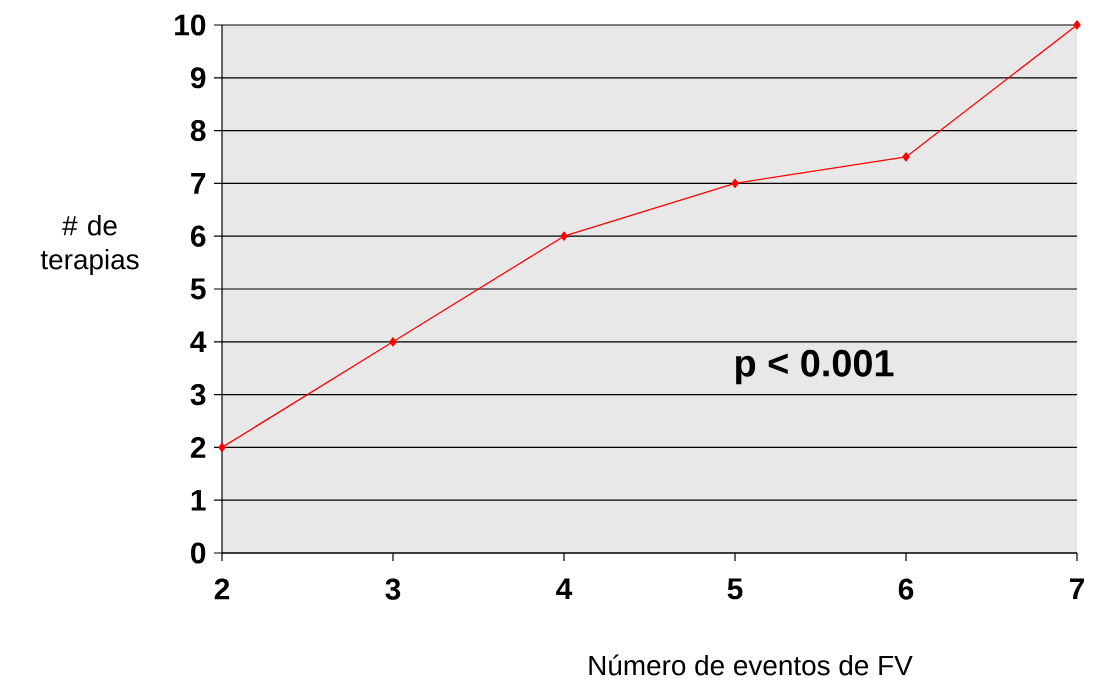  I want to click on y-tick-label: 8, so click(198, 131).